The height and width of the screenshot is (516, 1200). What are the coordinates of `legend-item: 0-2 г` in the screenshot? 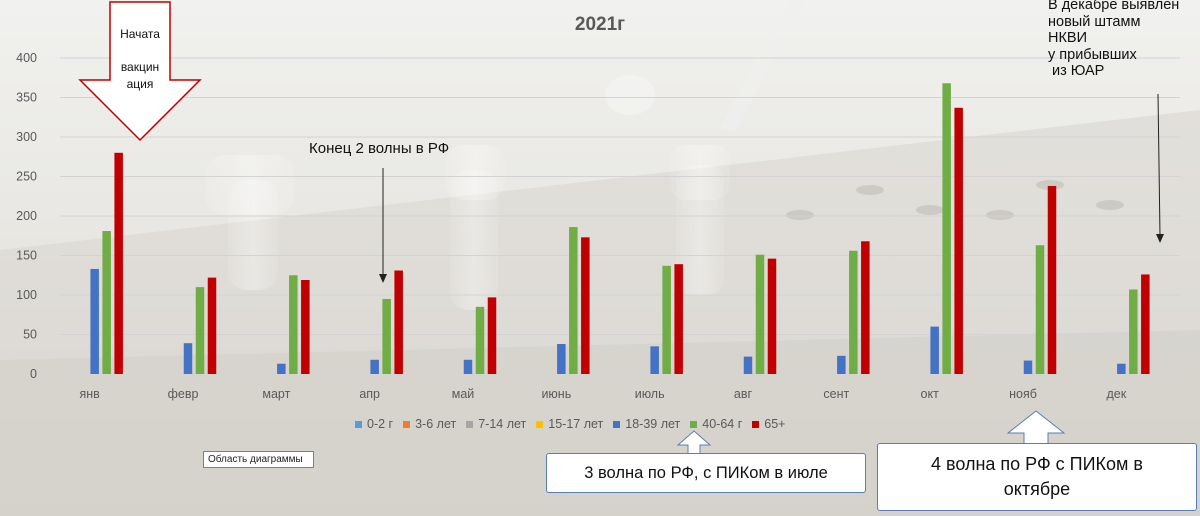 It's located at (374, 424).